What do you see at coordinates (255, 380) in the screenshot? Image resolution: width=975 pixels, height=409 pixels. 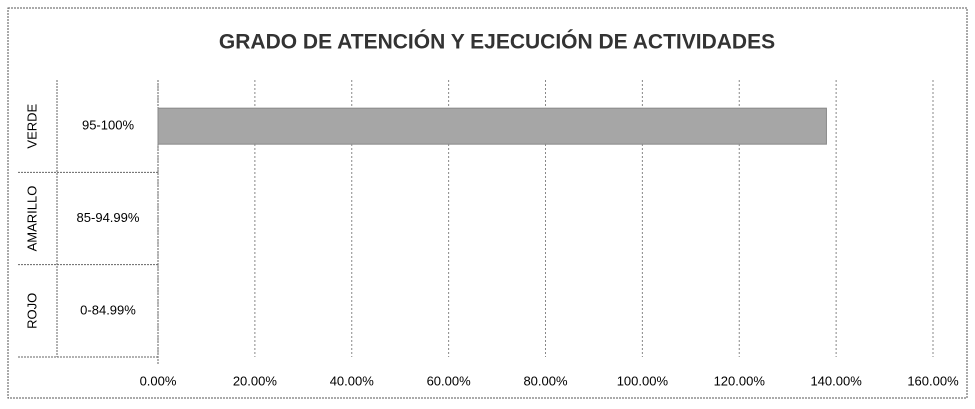 I see `x-tick-label: 20.00%` at bounding box center [255, 380].